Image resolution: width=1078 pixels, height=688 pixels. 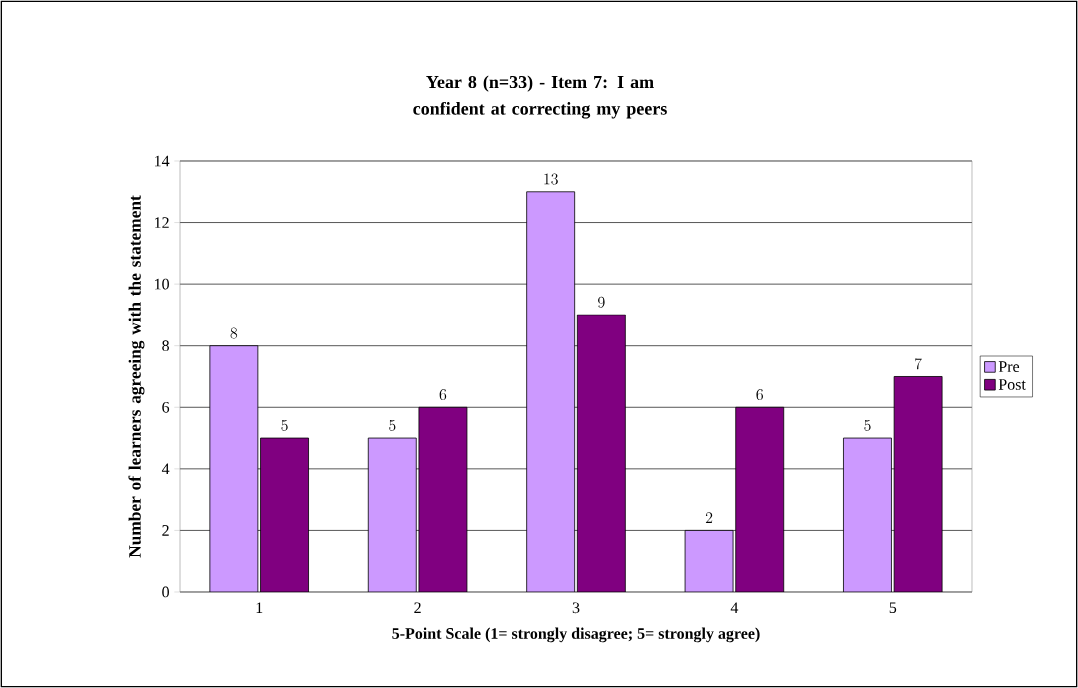 I want to click on legend-label: Post, so click(x=1012, y=384).